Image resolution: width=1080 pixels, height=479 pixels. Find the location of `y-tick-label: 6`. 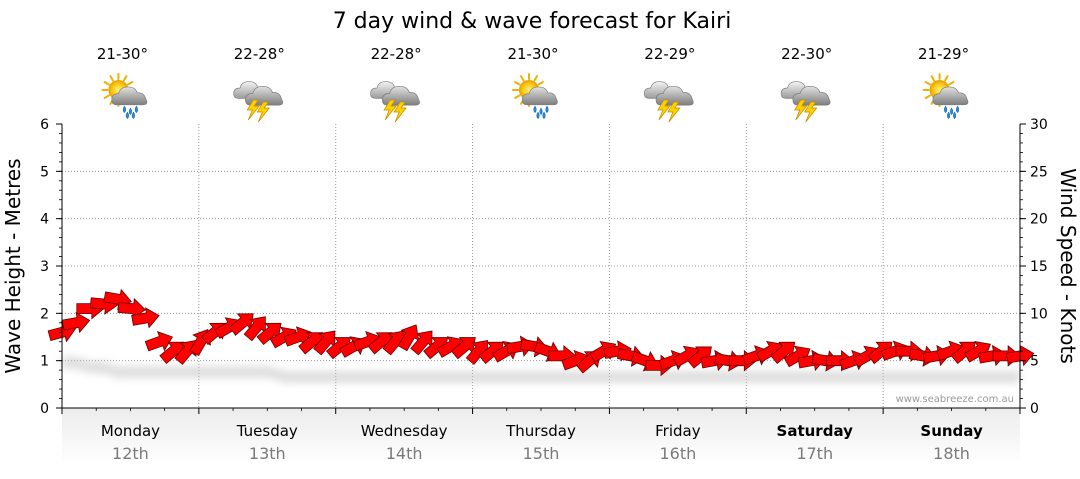

y-tick-label: 6 is located at coordinates (44, 125).